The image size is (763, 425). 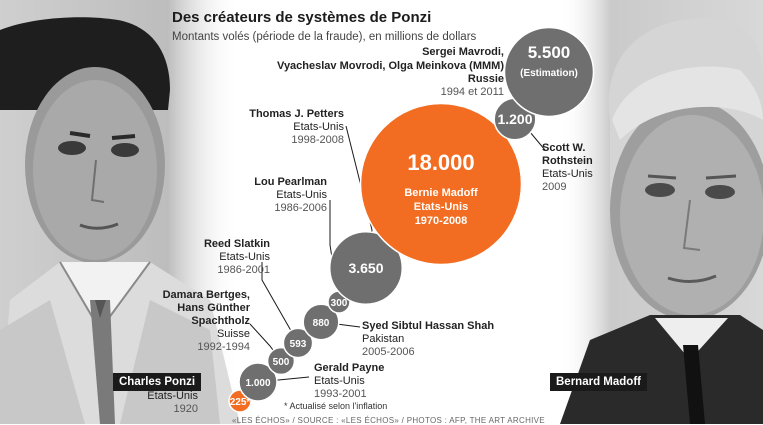 I want to click on payne-period: 1993-2001, so click(x=340, y=394).